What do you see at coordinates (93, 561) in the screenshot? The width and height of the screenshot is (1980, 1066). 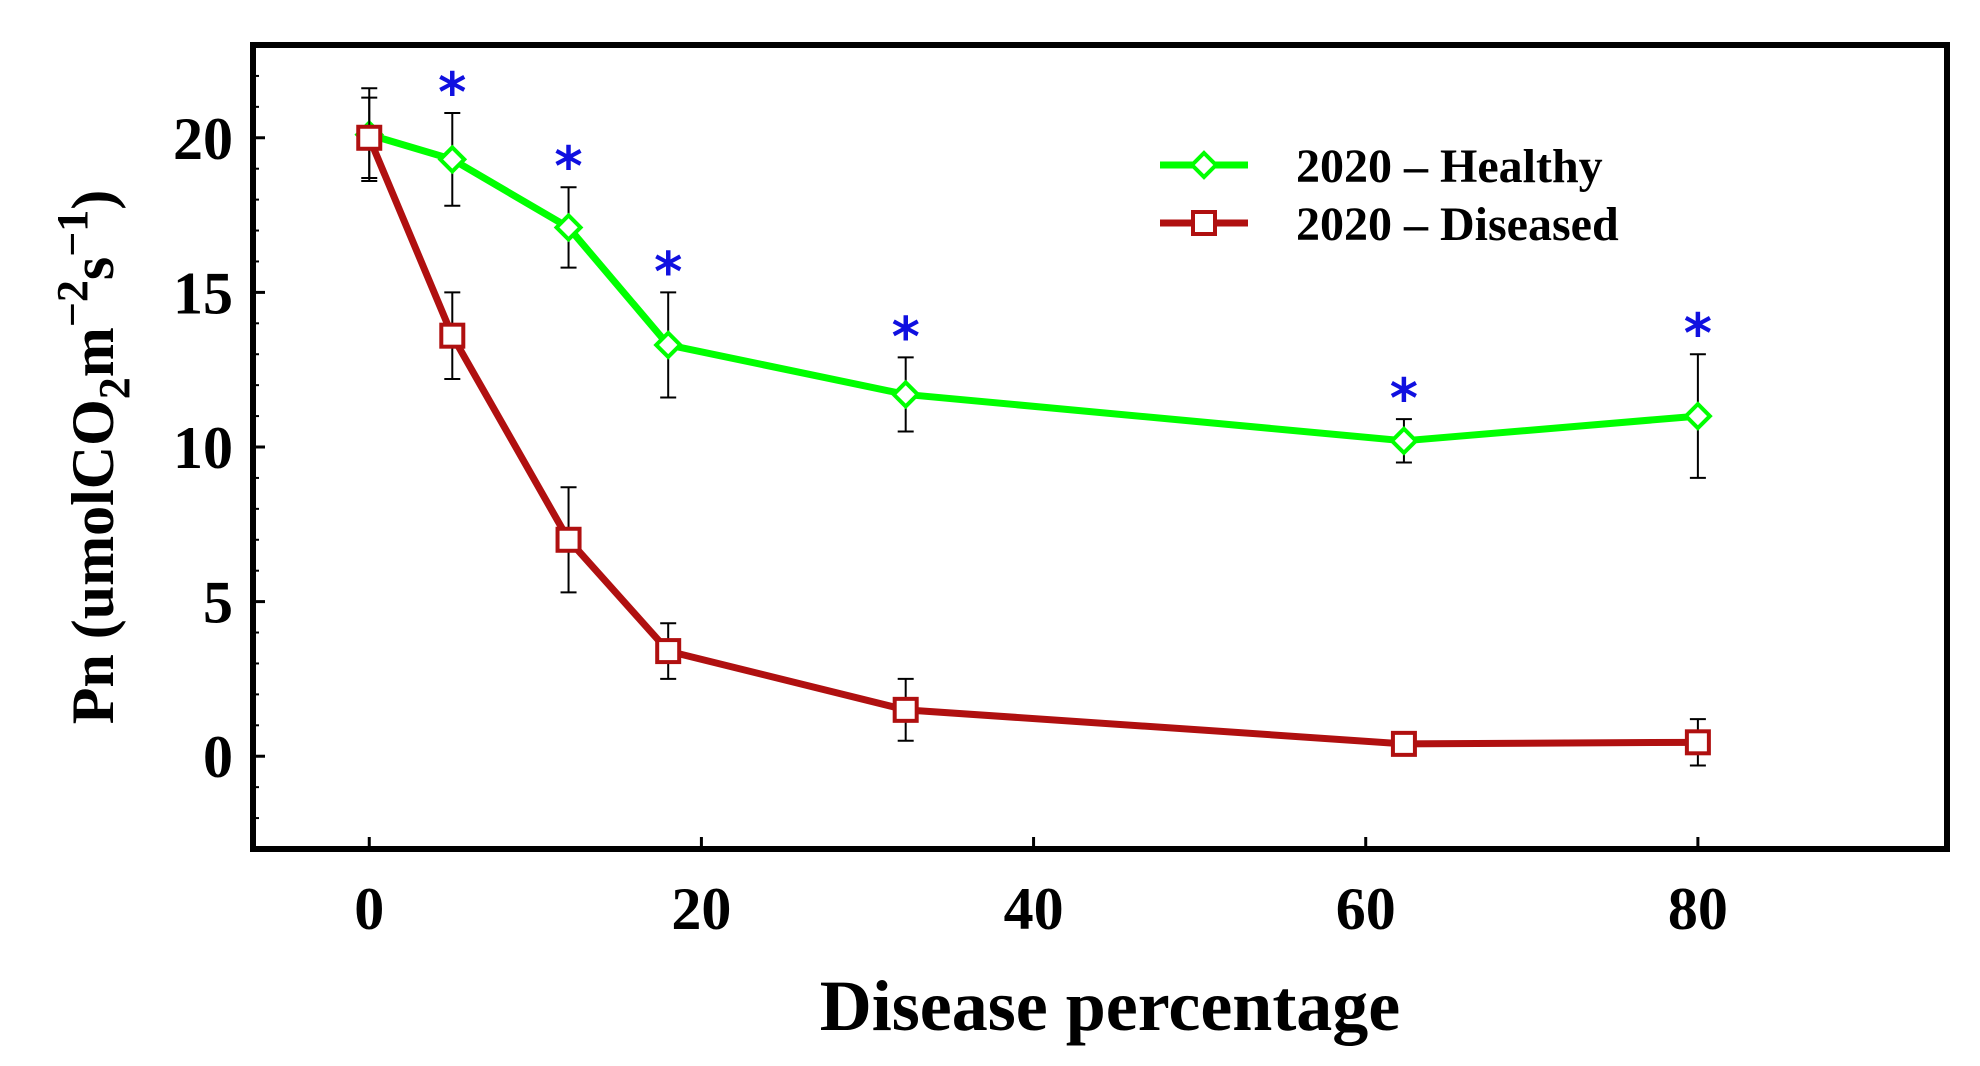 I see `y-axis-label-part: Pn (umolCO` at bounding box center [93, 561].